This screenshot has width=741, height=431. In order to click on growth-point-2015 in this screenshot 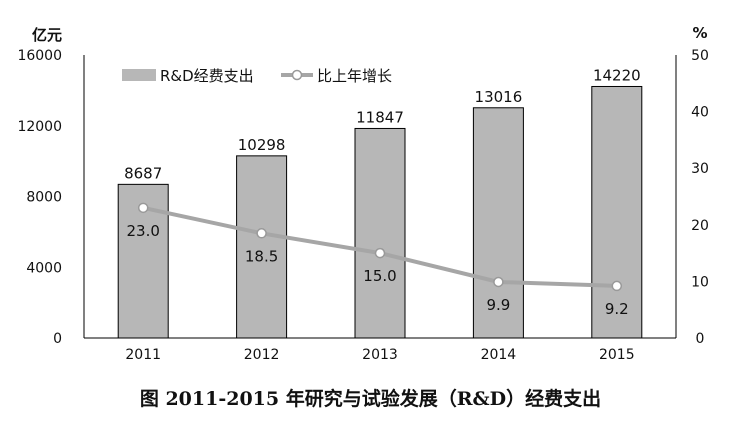, I will do `click(617, 286)`.